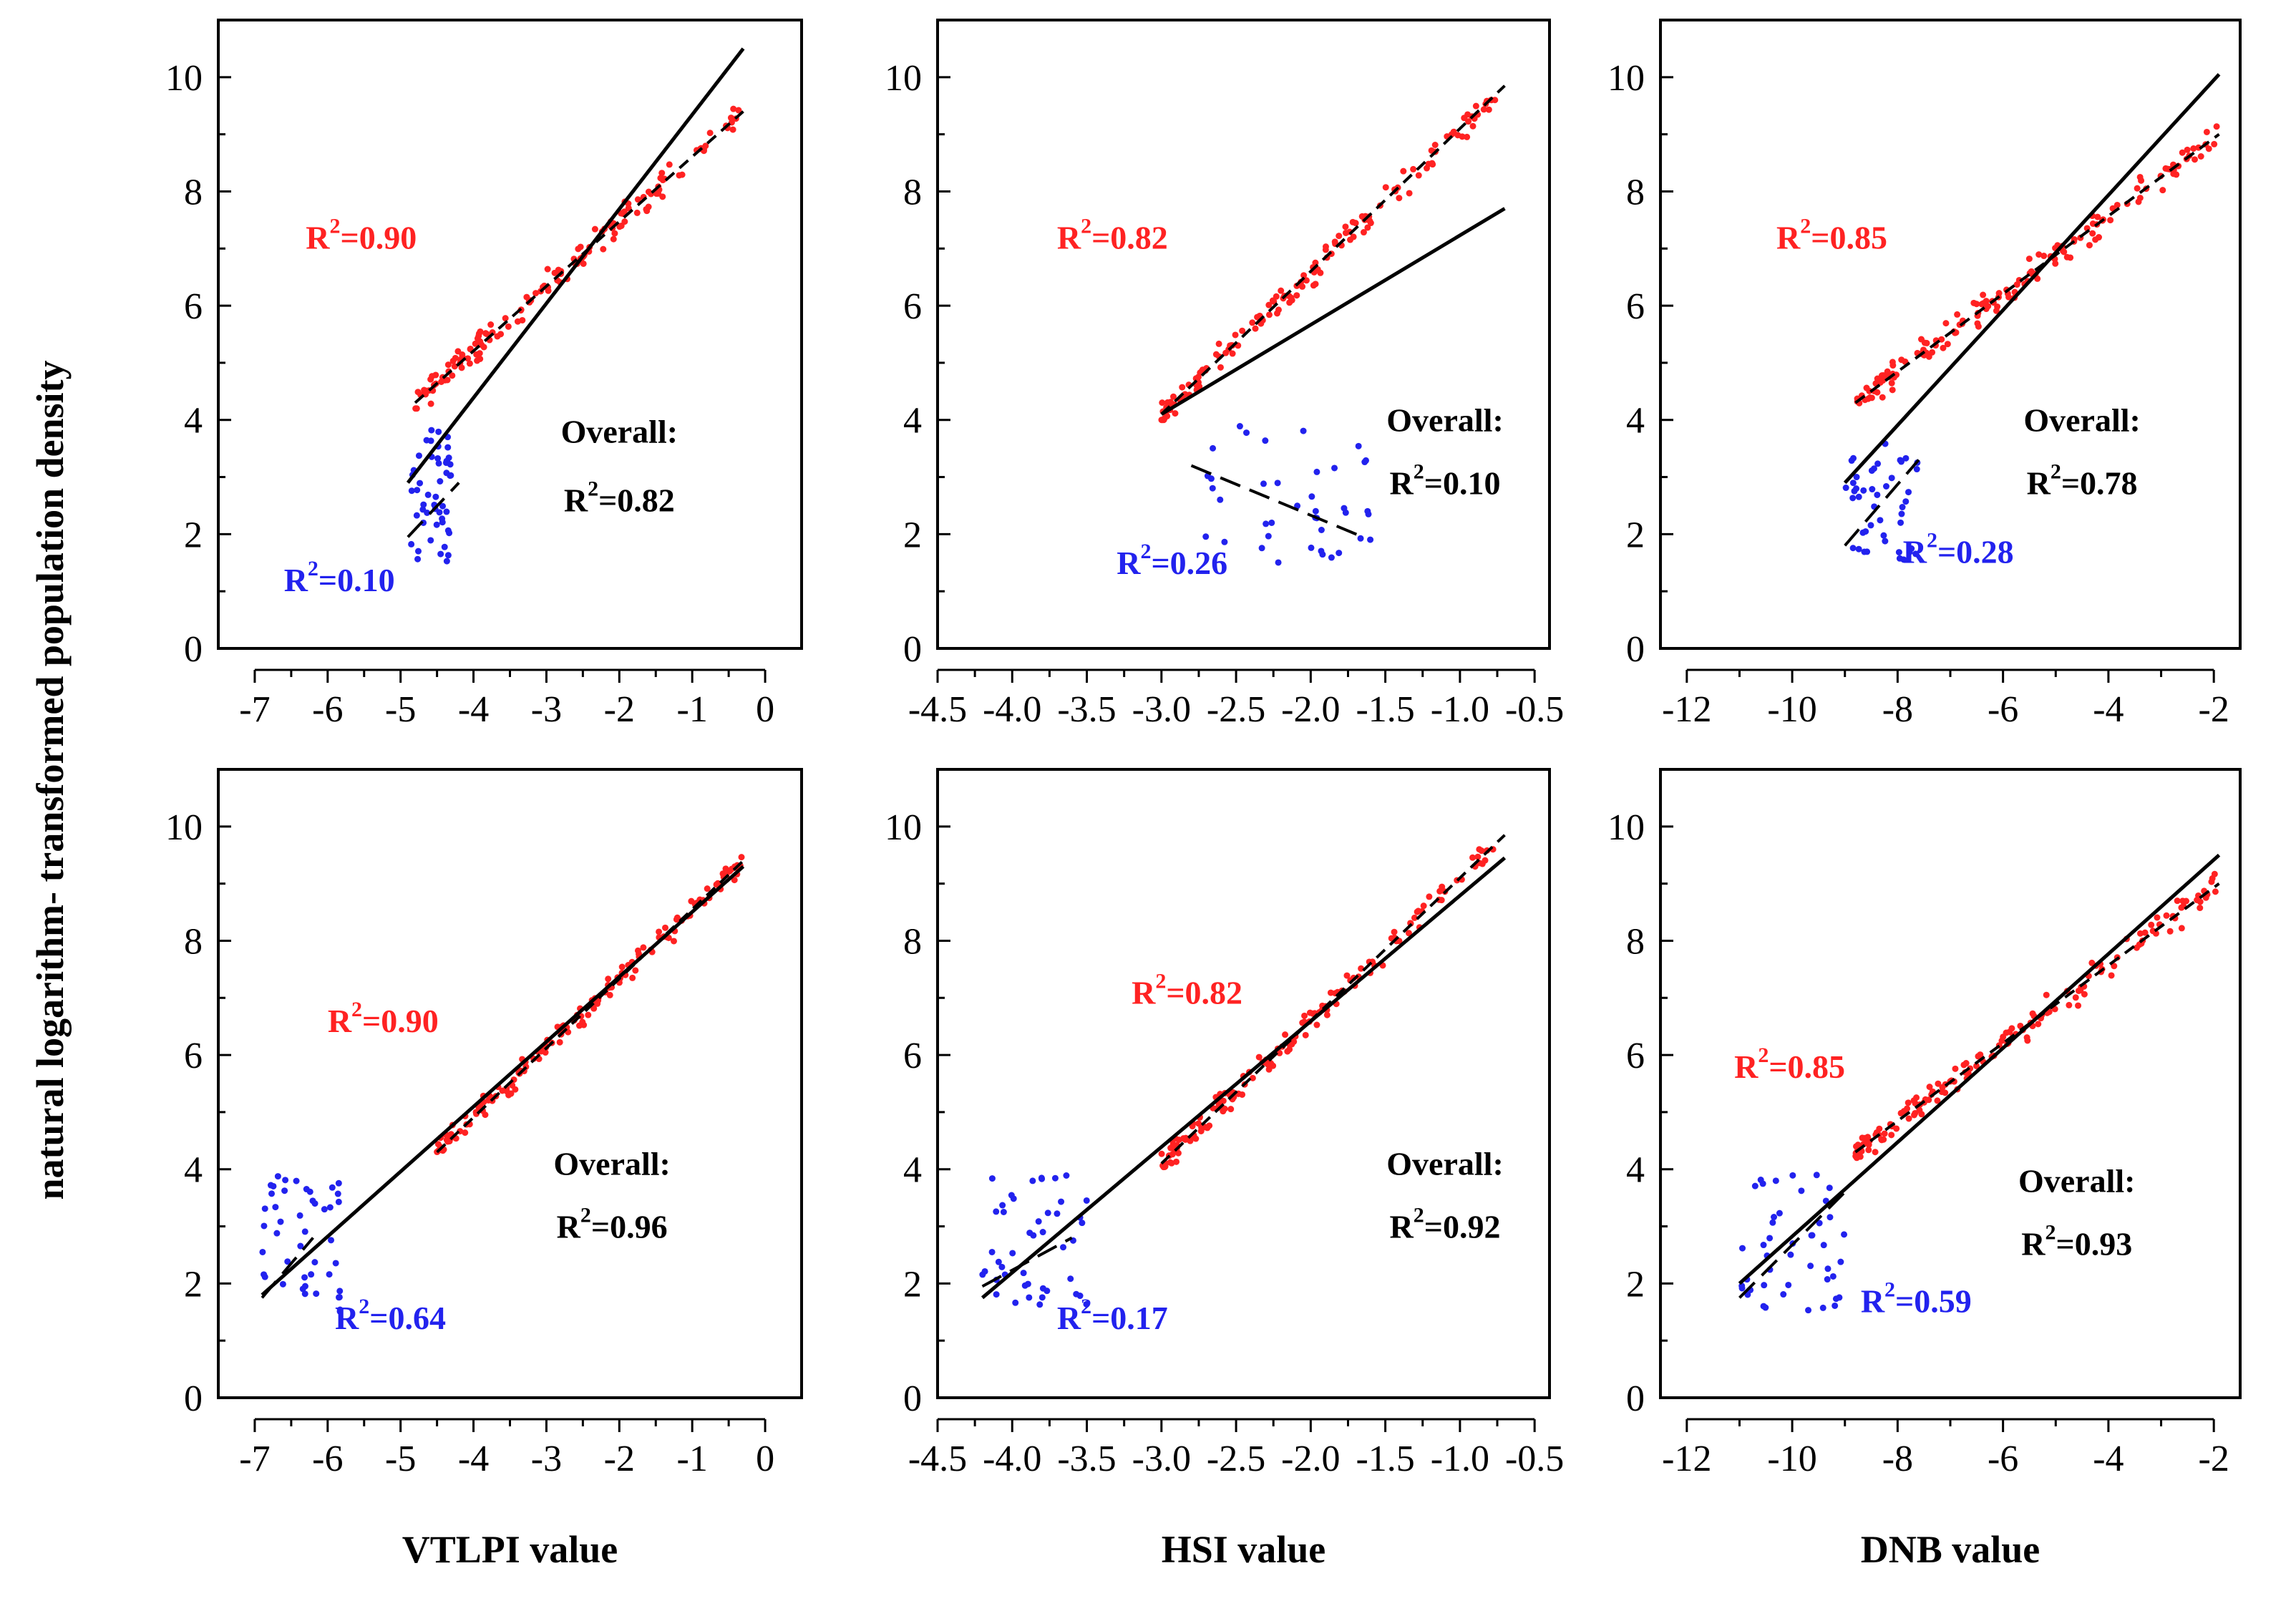  What do you see at coordinates (1187, 990) in the screenshot?
I see `urban-r2-label: R2=0.82` at bounding box center [1187, 990].